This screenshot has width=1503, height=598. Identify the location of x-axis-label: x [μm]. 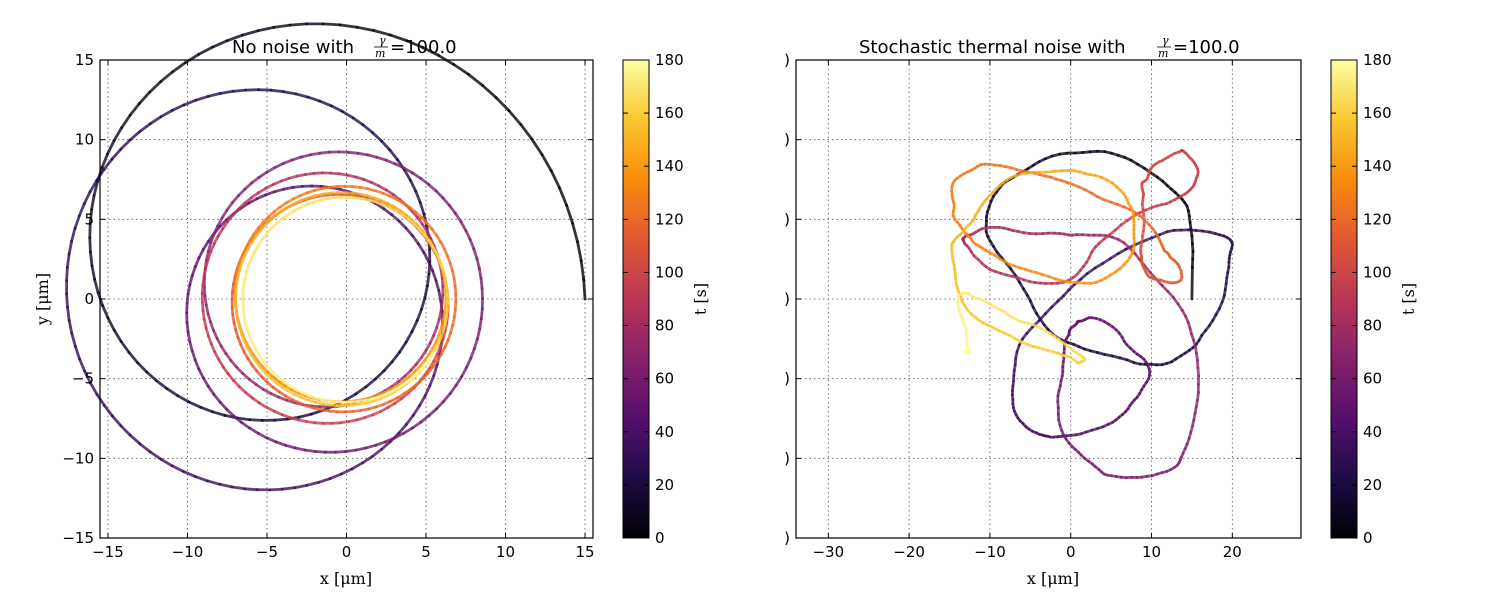
(1053, 578).